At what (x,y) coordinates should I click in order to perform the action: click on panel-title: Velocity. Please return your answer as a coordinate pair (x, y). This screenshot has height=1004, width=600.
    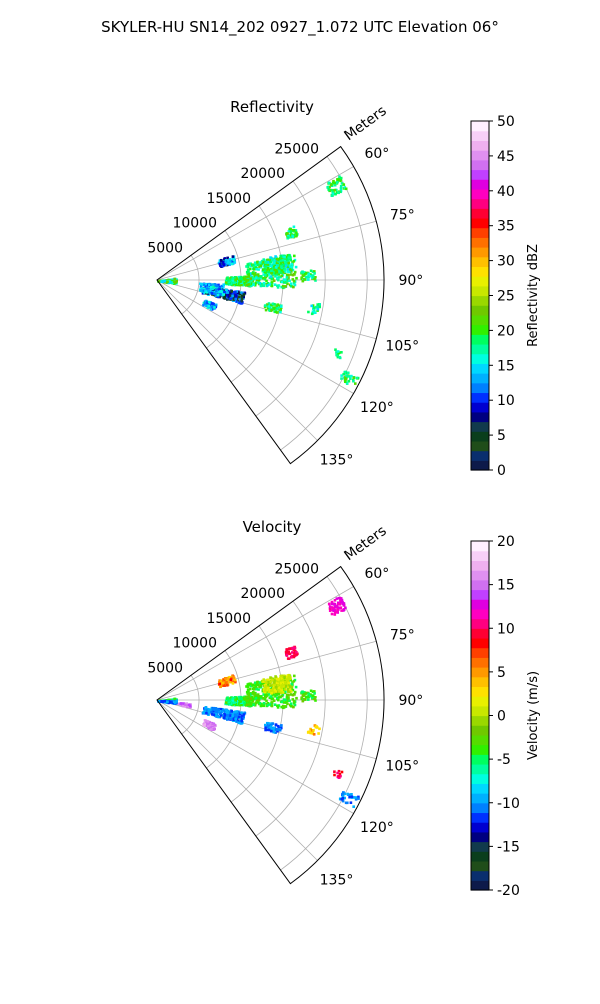
    Looking at the image, I should click on (272, 527).